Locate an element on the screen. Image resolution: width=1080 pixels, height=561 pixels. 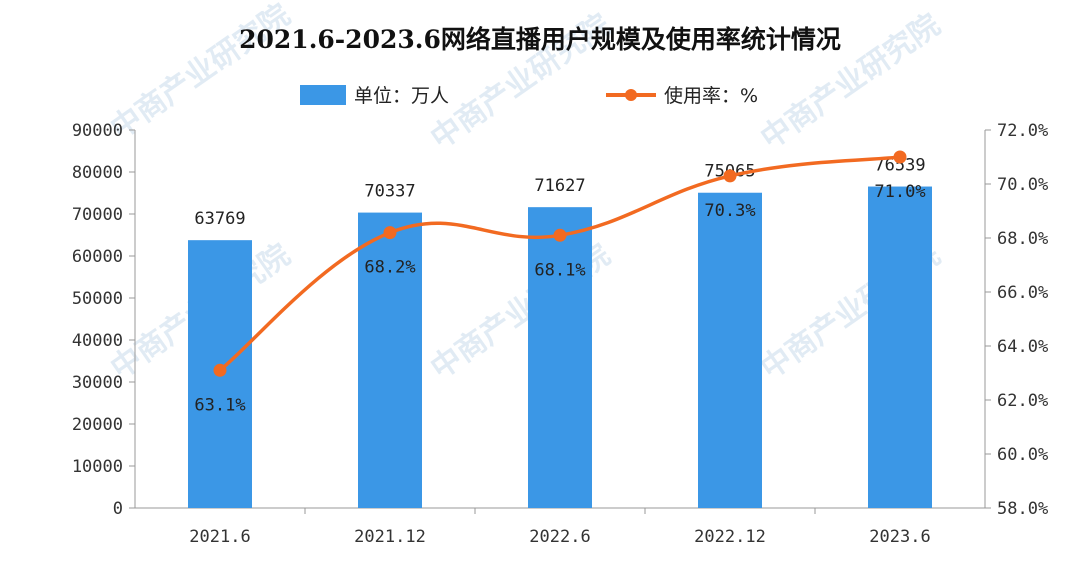
left-axis-tick-label: 0 is located at coordinates (118, 509).